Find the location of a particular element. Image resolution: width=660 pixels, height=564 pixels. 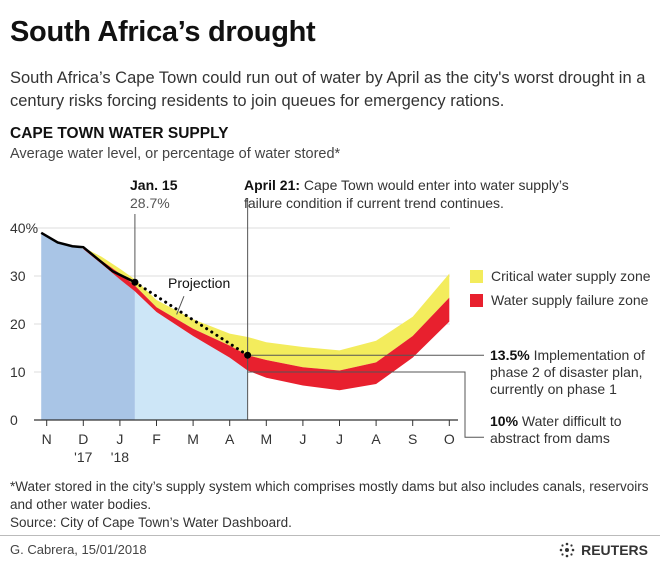

legend-failure-label: Water supply failure zone is located at coordinates (570, 300).